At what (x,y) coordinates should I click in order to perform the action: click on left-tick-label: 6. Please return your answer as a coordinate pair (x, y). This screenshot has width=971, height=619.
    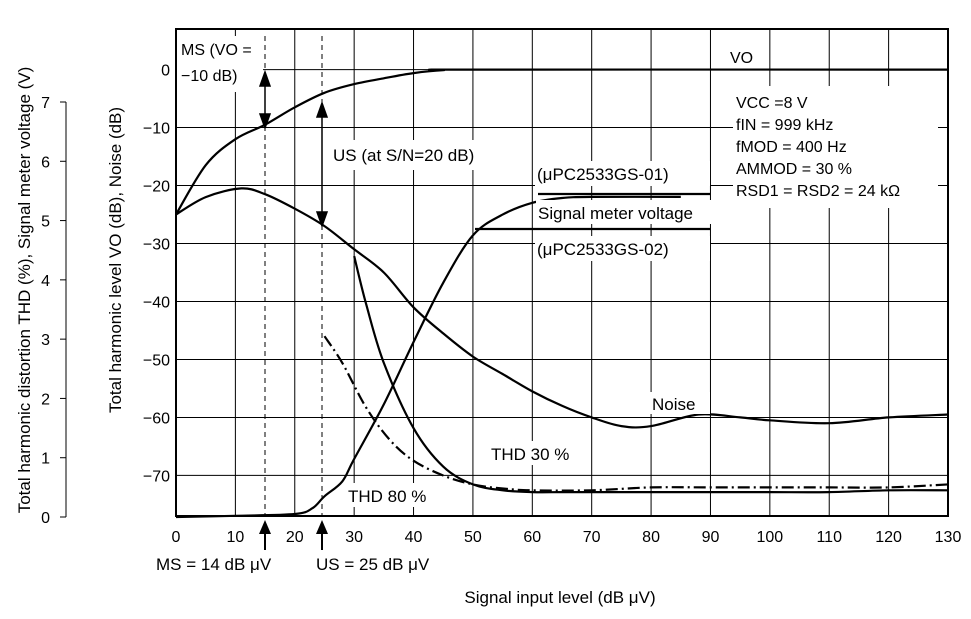
    Looking at the image, I should click on (45, 162).